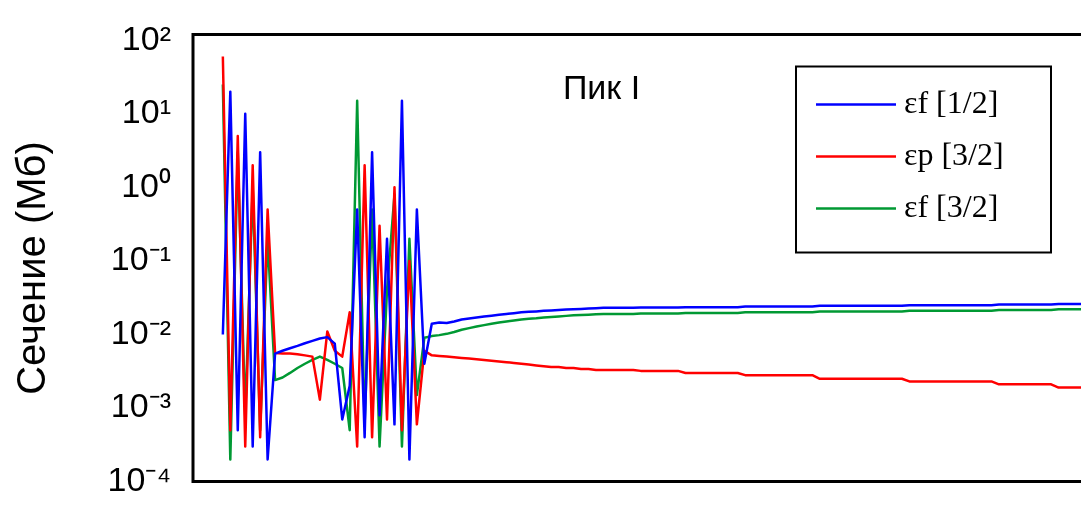 The image size is (1081, 516). What do you see at coordinates (146, 111) in the screenshot?
I see `y-tick-label: 10¹` at bounding box center [146, 111].